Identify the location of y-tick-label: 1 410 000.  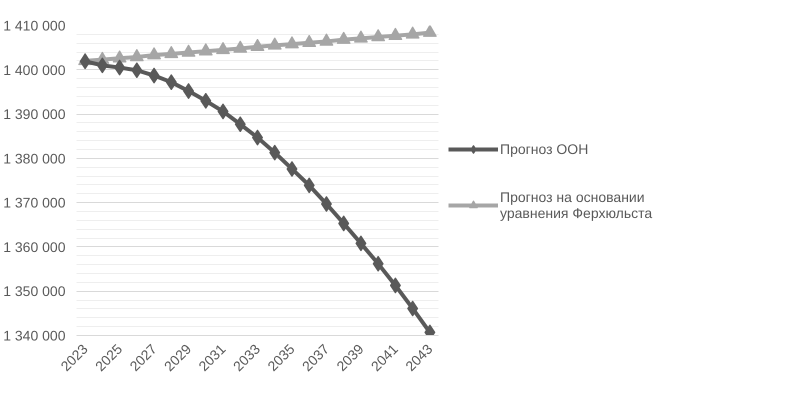
(34, 26).